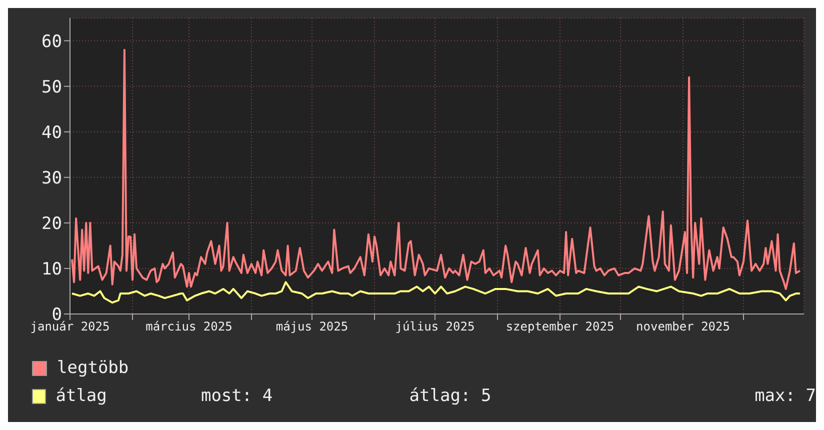 The width and height of the screenshot is (824, 430). I want to click on legend-label: átlag, so click(82, 396).